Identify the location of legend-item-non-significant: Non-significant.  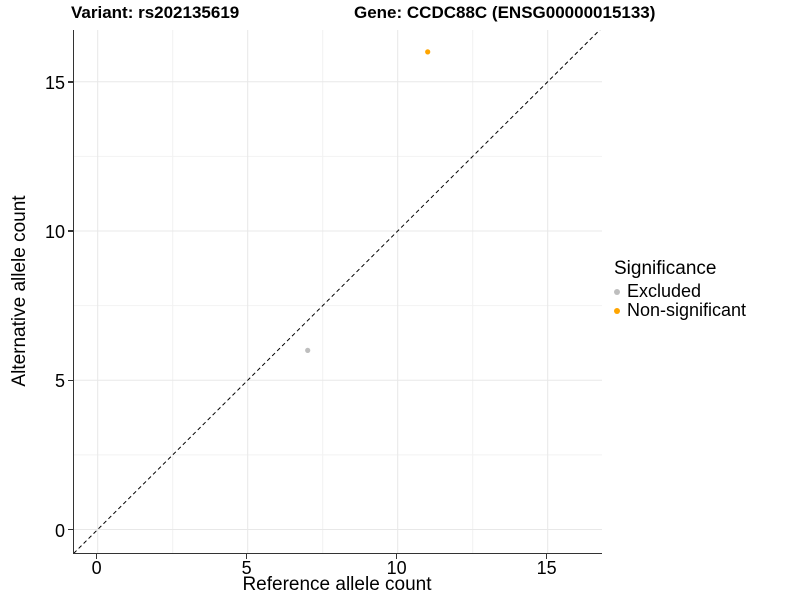
(680, 310).